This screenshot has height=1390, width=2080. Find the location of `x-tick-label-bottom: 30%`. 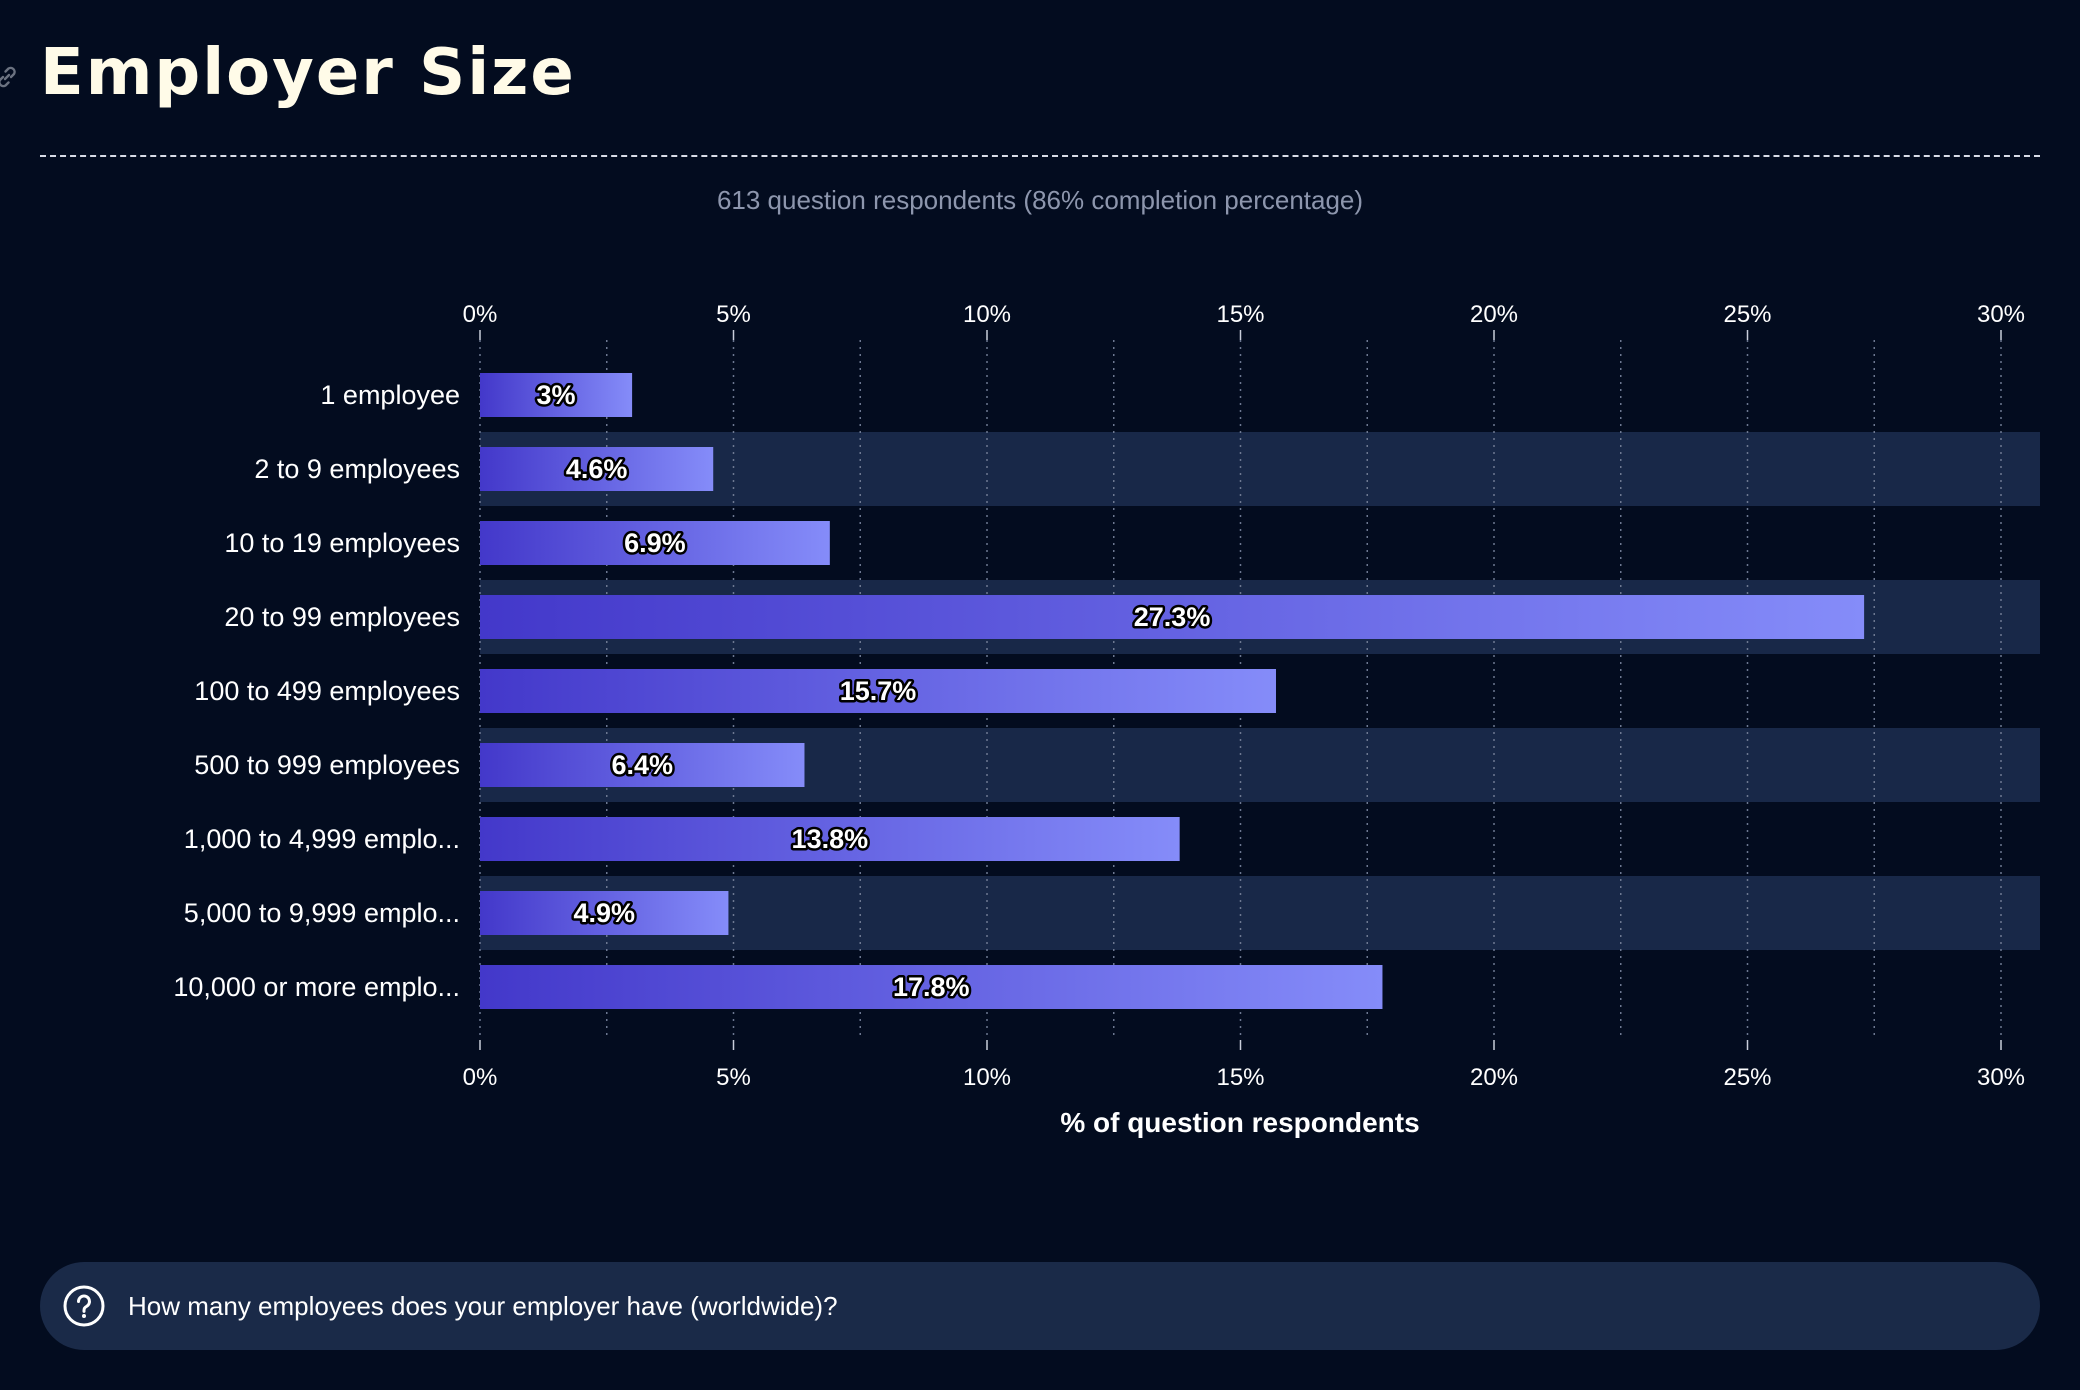

x-tick-label-bottom: 30% is located at coordinates (2001, 1077).